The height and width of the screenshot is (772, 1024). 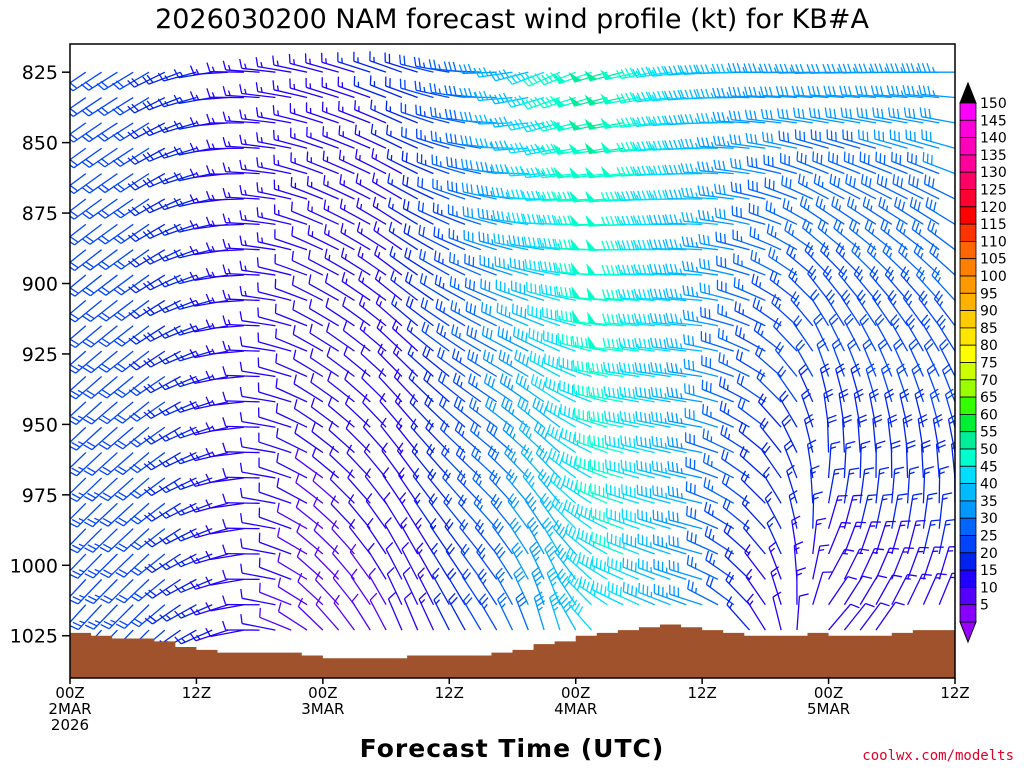 What do you see at coordinates (989, 381) in the screenshot?
I see `colorbar-label: 70` at bounding box center [989, 381].